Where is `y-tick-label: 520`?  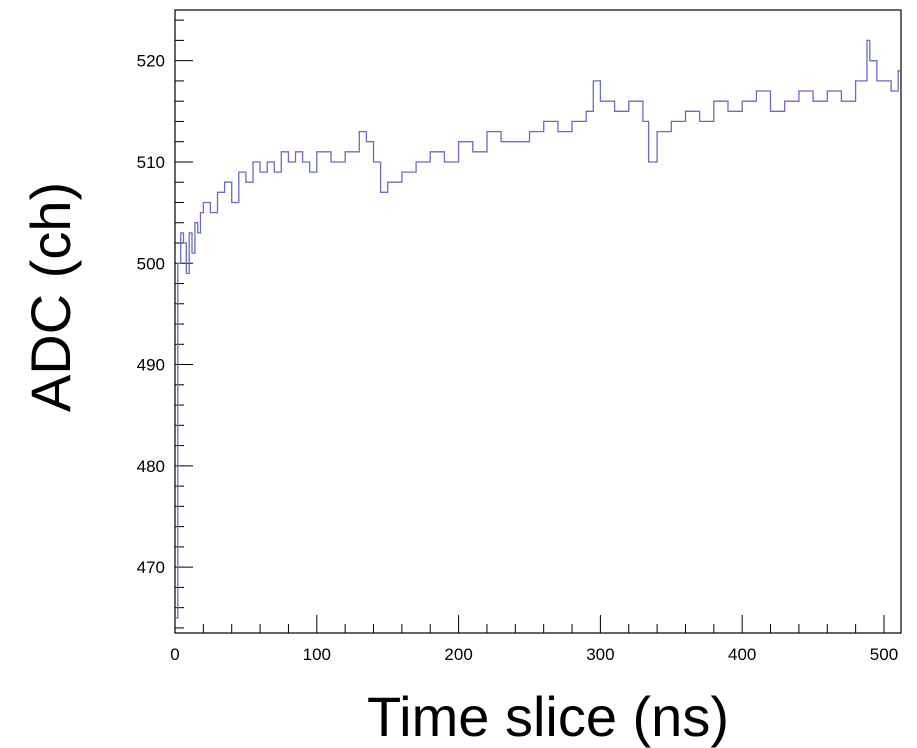
y-tick-label: 520 is located at coordinates (151, 61).